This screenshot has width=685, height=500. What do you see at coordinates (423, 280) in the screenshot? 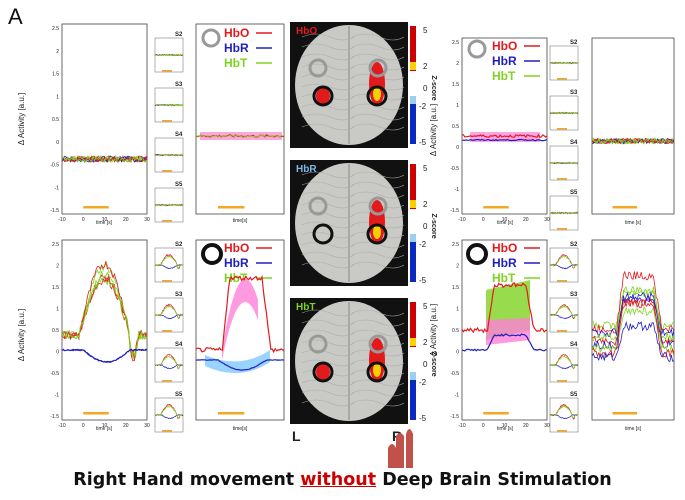
I see `colorbar-tick-HbR: -5` at bounding box center [423, 280].